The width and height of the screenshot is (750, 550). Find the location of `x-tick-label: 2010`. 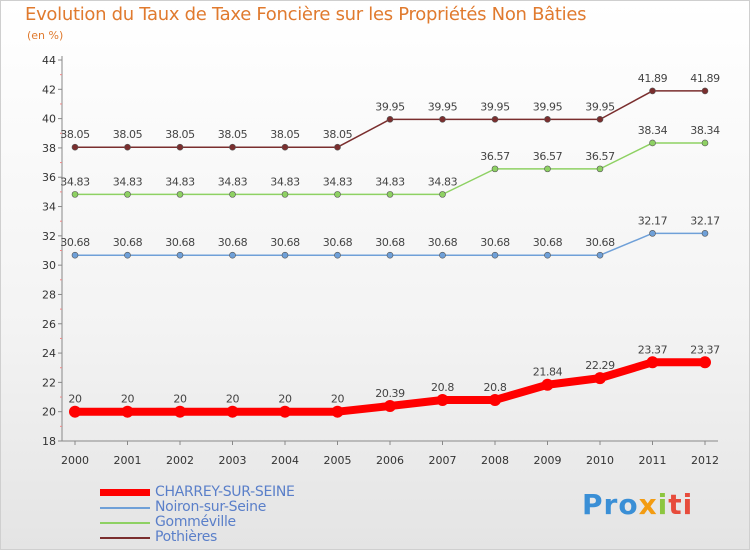

x-tick-label: 2010 is located at coordinates (600, 460).